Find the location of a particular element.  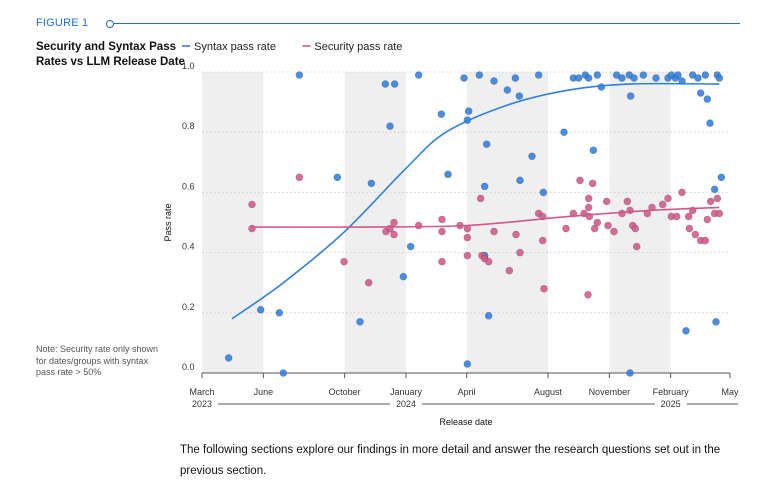

y-tick-label: 0.6 is located at coordinates (188, 186).